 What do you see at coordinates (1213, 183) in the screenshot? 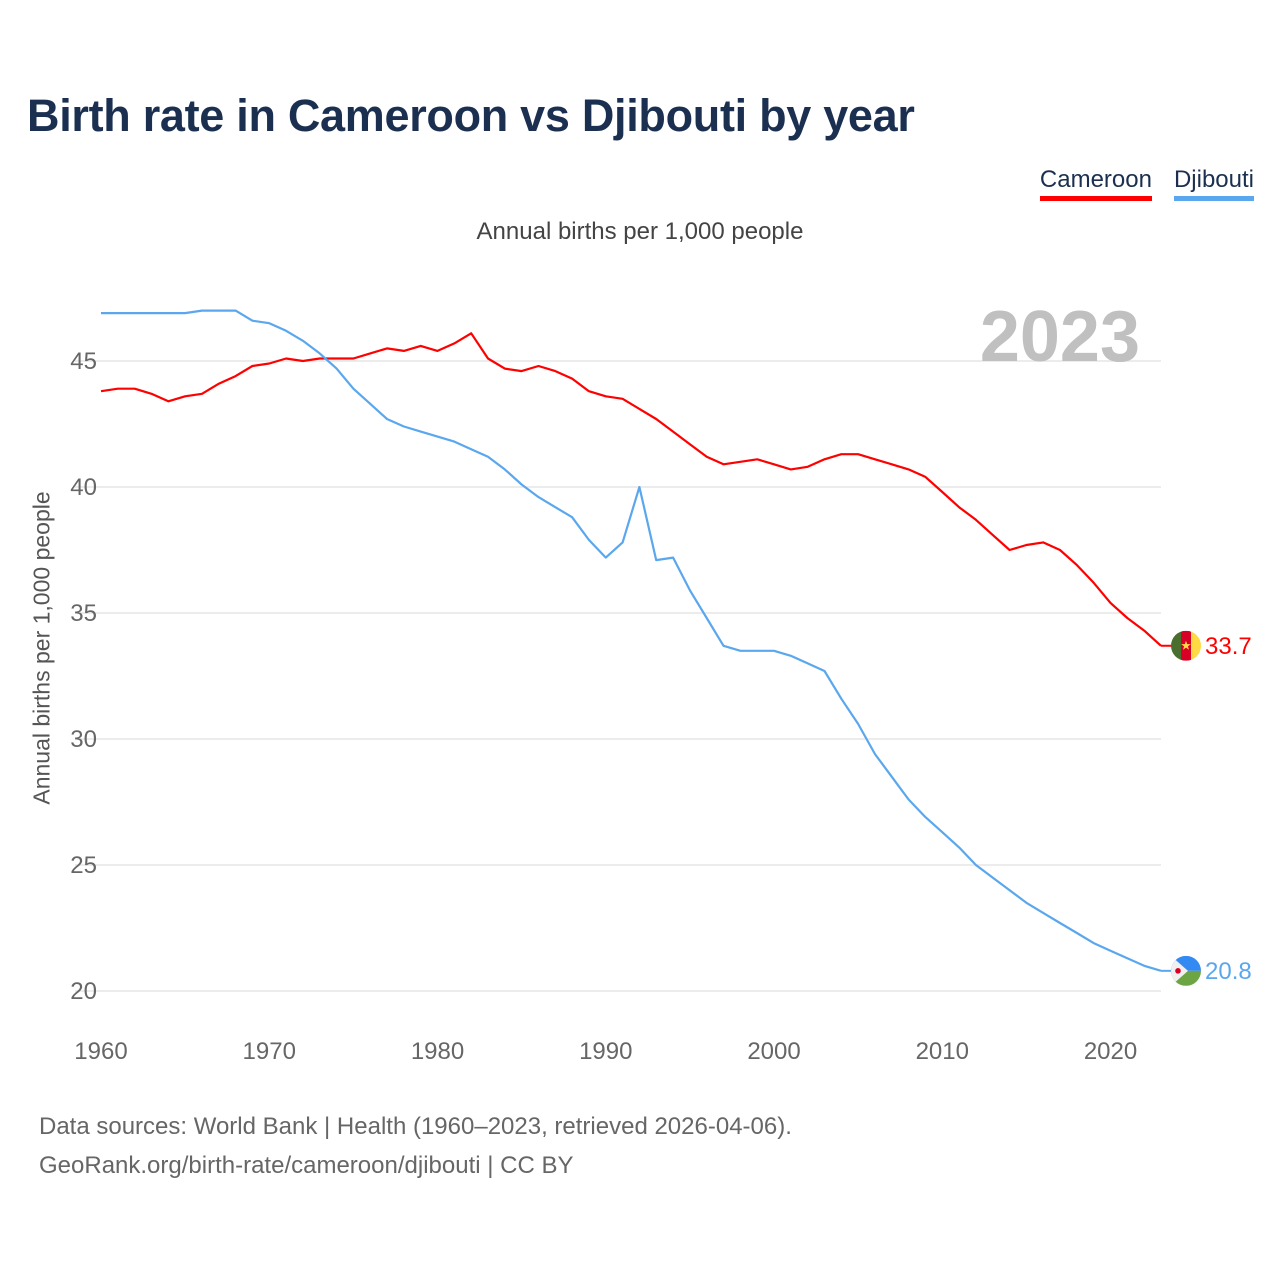
I see `legend-item-djibouti: Djibouti` at bounding box center [1213, 183].